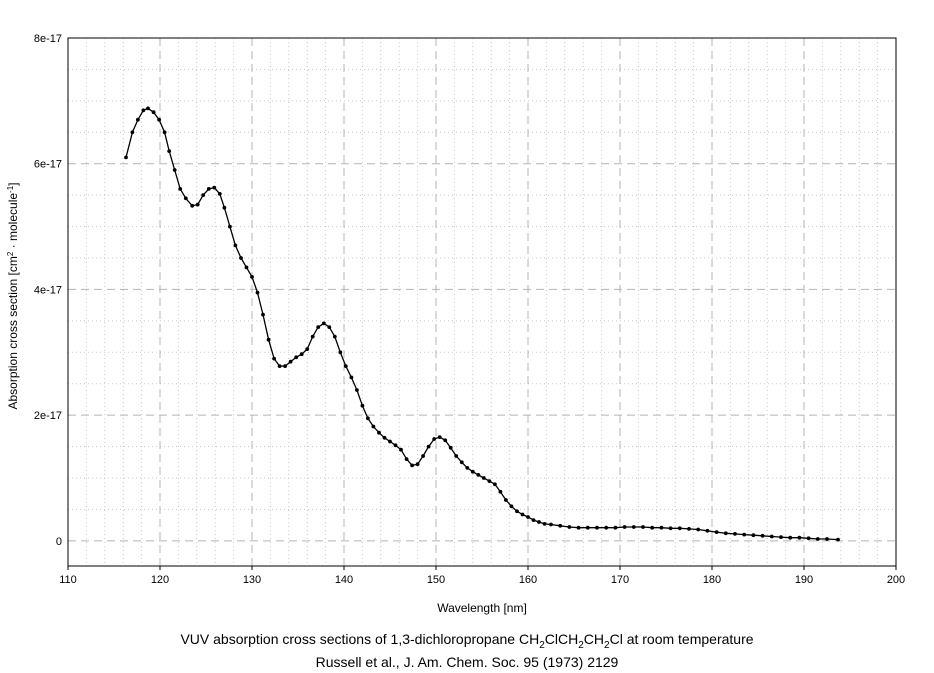 The width and height of the screenshot is (934, 673). I want to click on y-axis-title-part: ], so click(13, 183).